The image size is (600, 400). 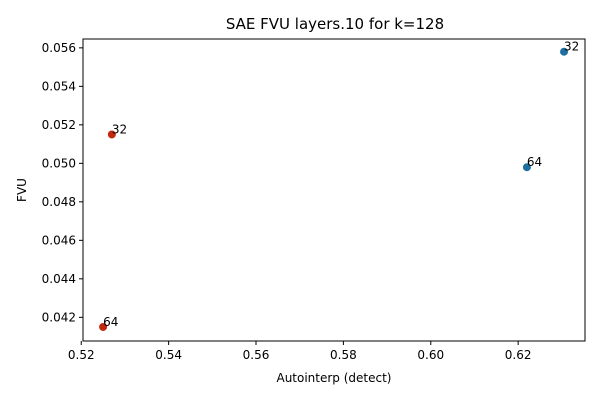 What do you see at coordinates (168, 355) in the screenshot?
I see `x-tick-label: 0.54` at bounding box center [168, 355].